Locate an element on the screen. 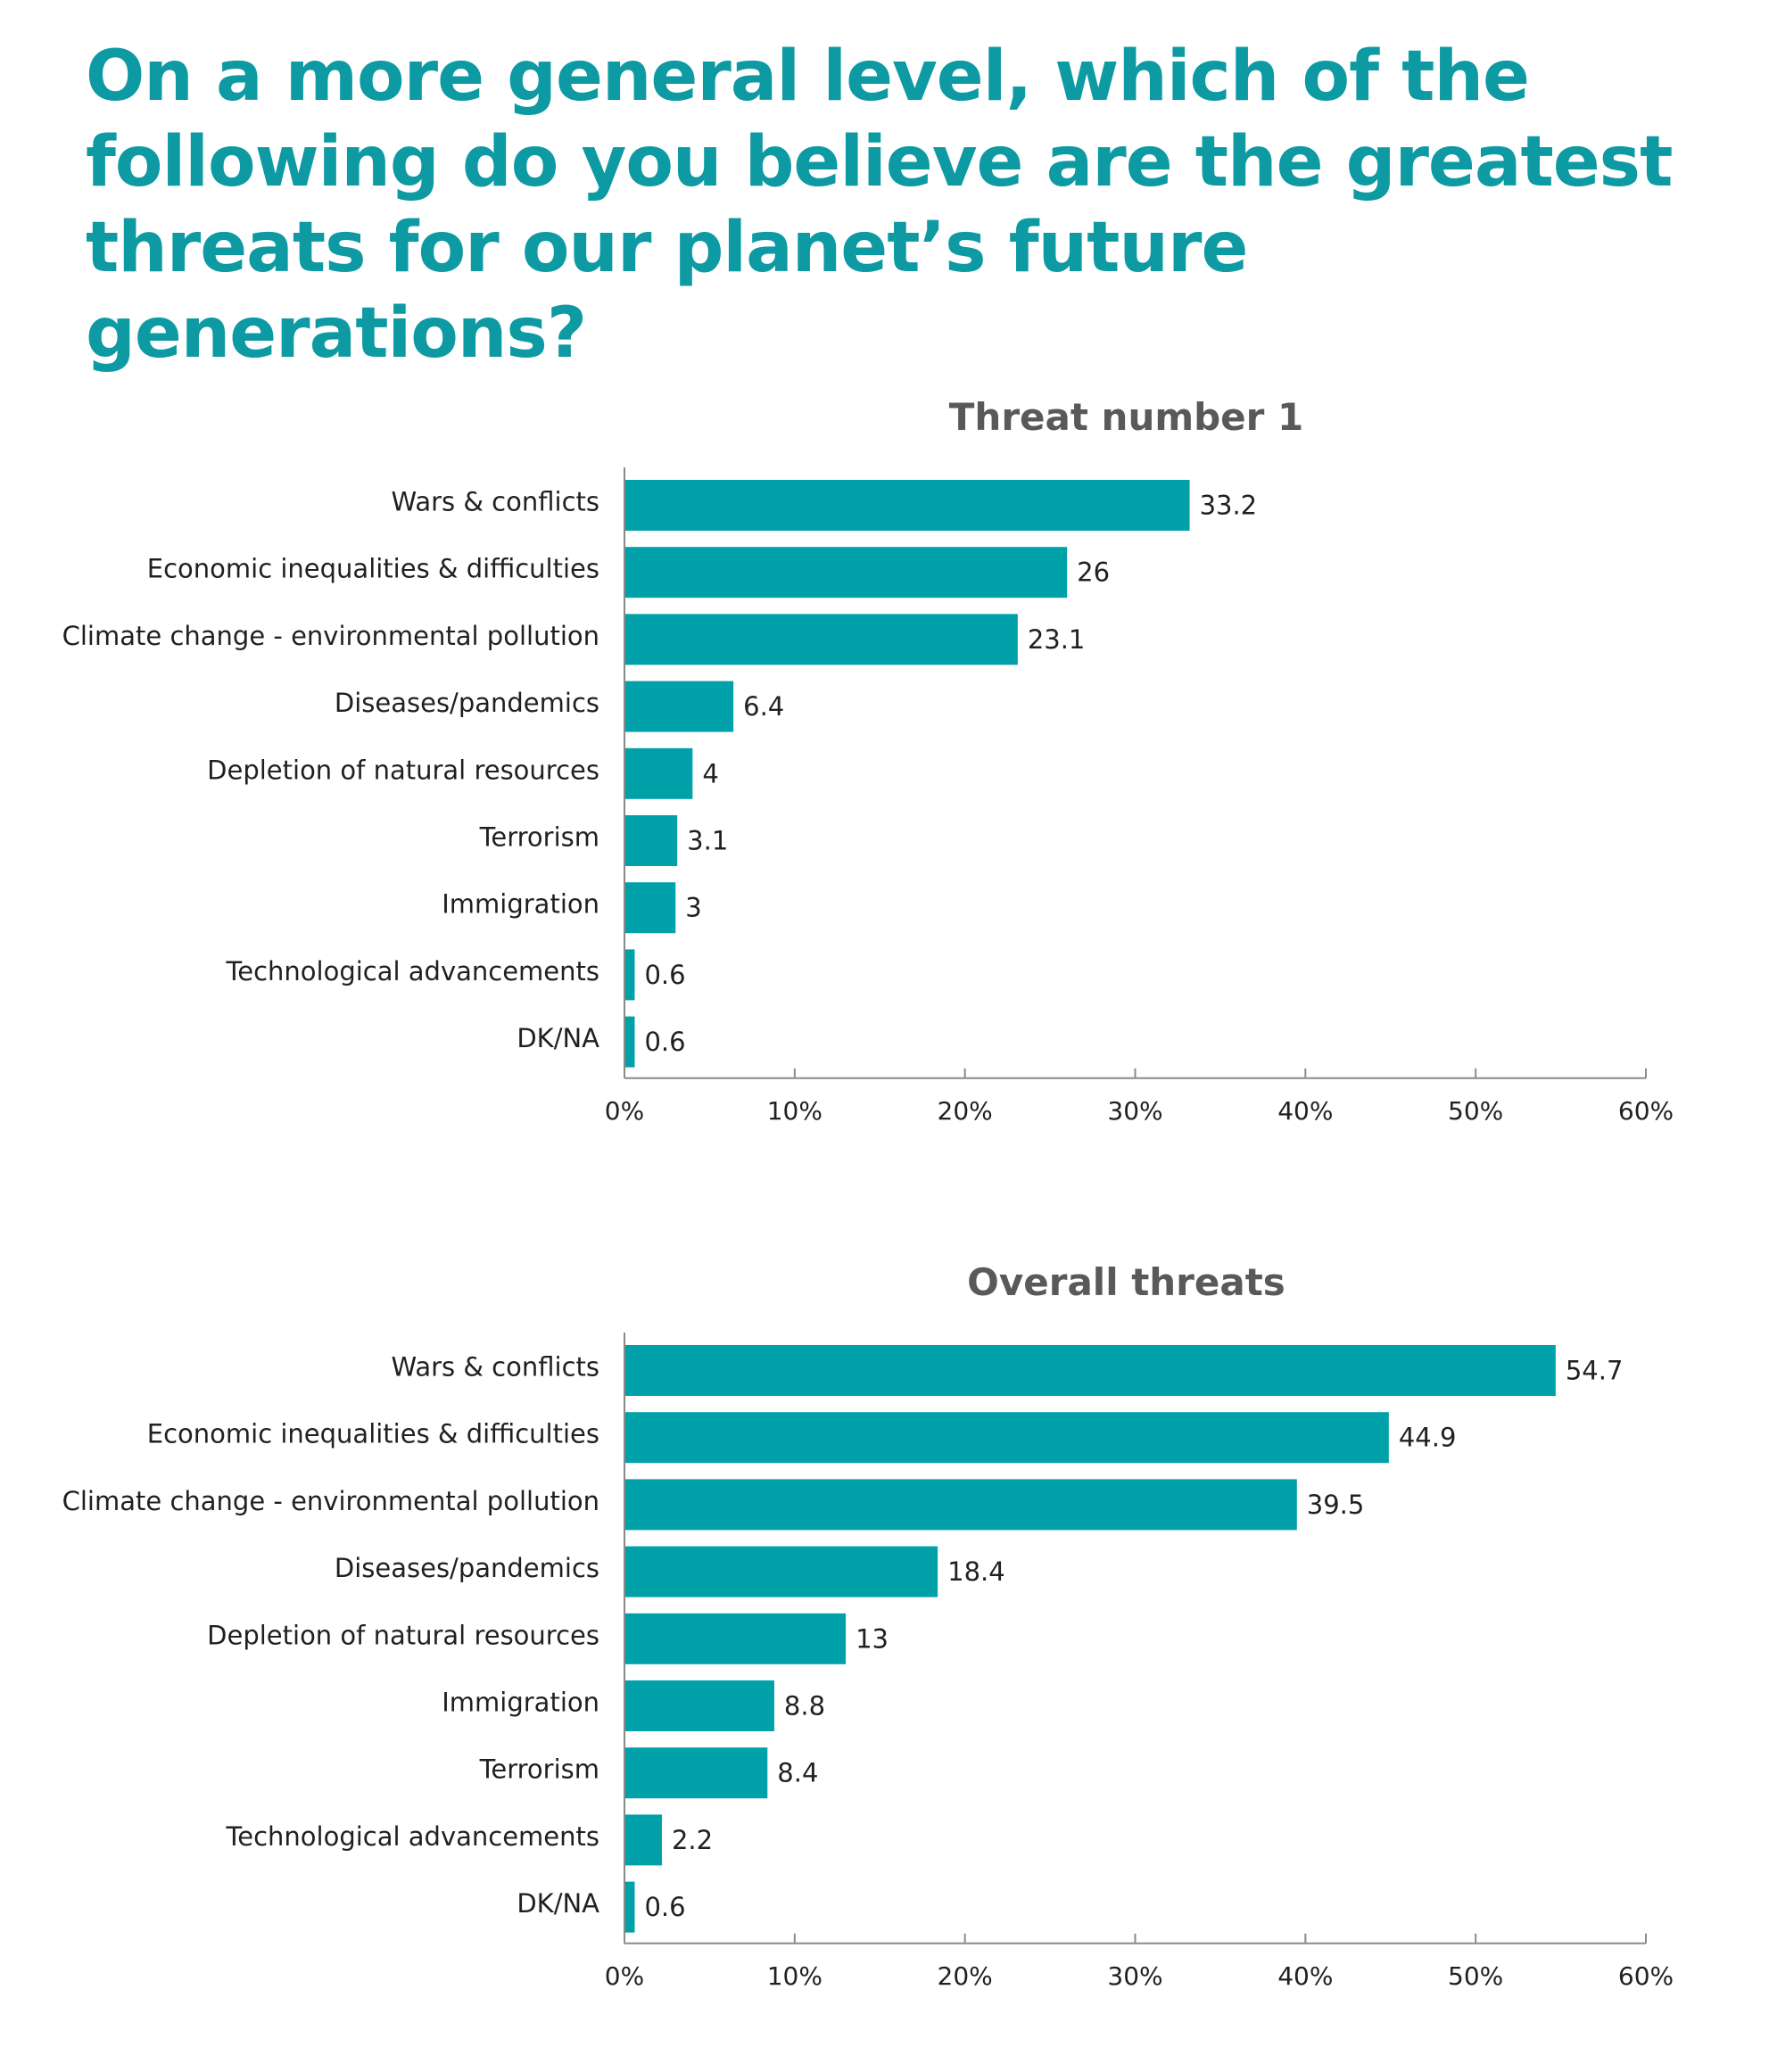 The height and width of the screenshot is (2072, 1769). chart-title: Overall threats is located at coordinates (1126, 1282).